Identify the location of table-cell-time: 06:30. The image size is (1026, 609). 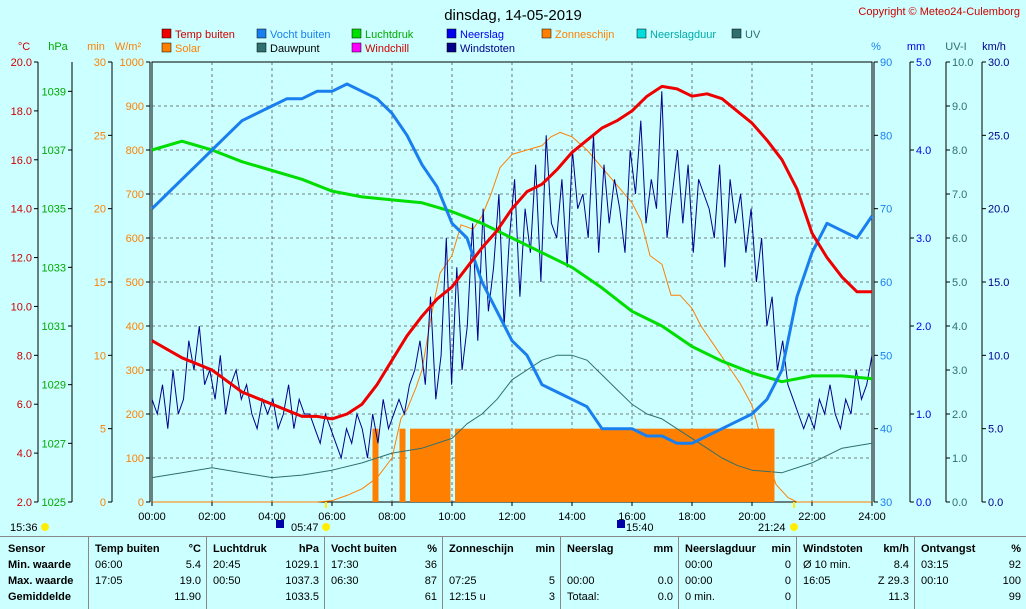
(345, 581).